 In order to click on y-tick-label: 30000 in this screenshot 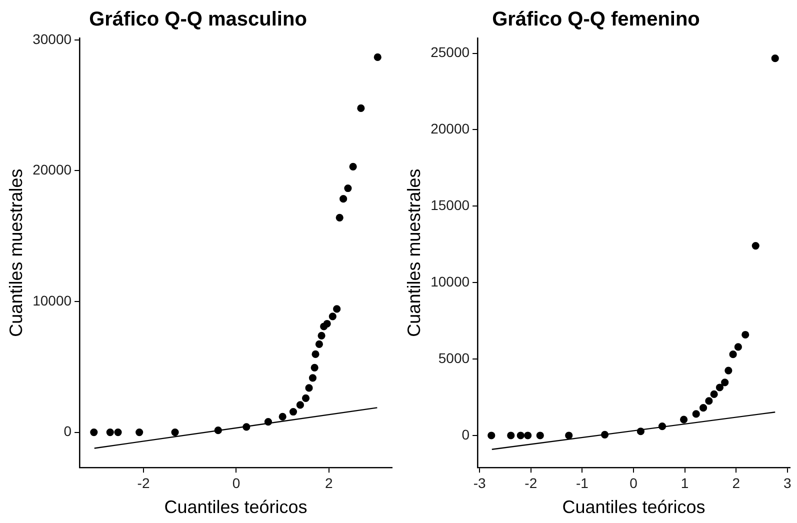, I will do `click(52, 38)`.